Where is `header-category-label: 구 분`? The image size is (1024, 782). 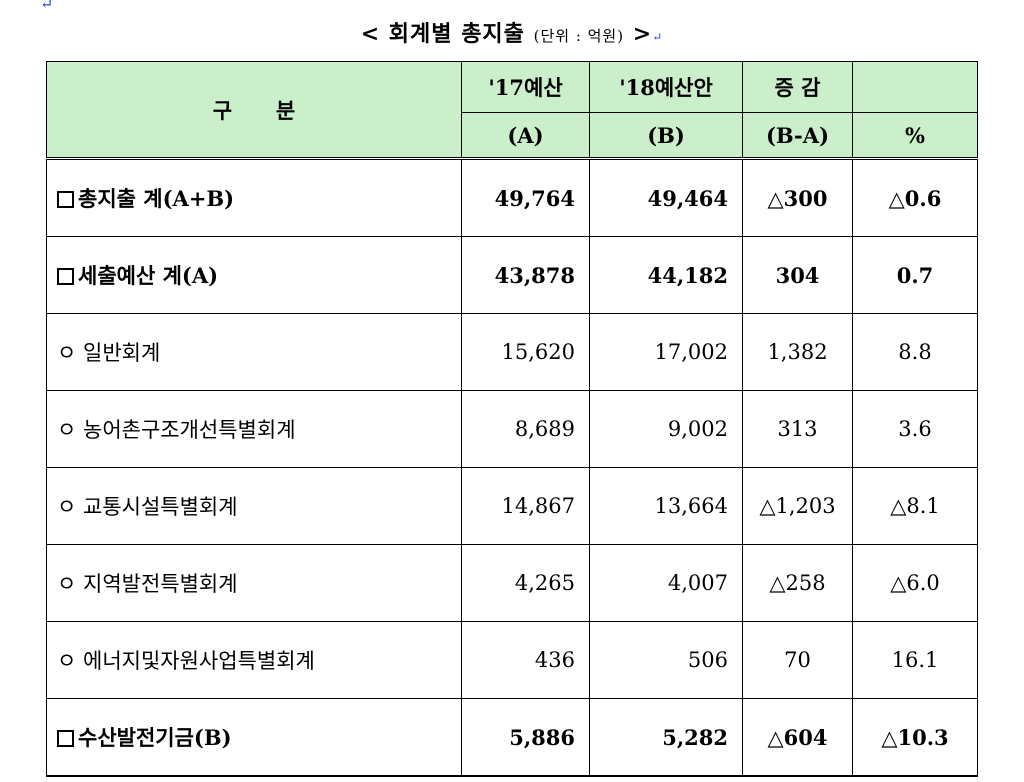
header-category-label: 구 분 is located at coordinates (254, 110).